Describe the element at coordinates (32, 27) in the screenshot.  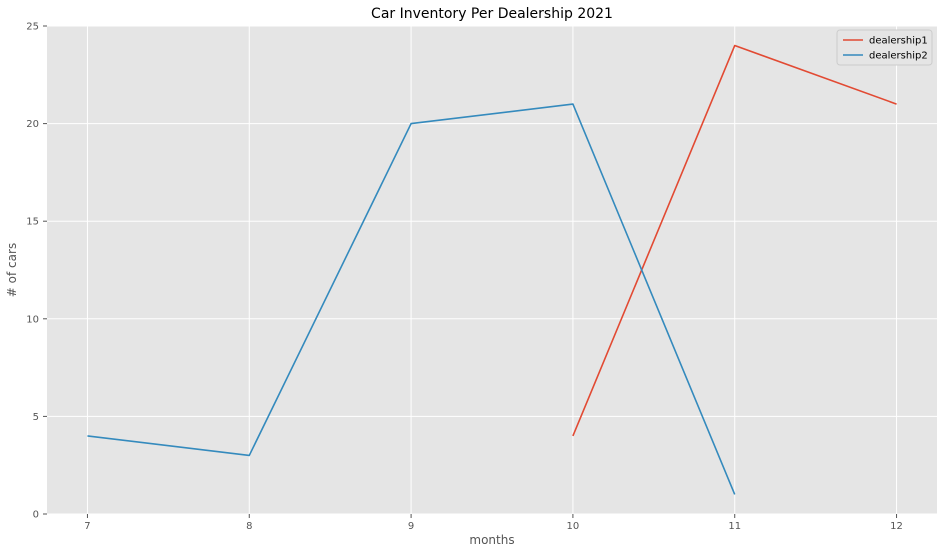
I see `y-tick-label: 25` at that location.